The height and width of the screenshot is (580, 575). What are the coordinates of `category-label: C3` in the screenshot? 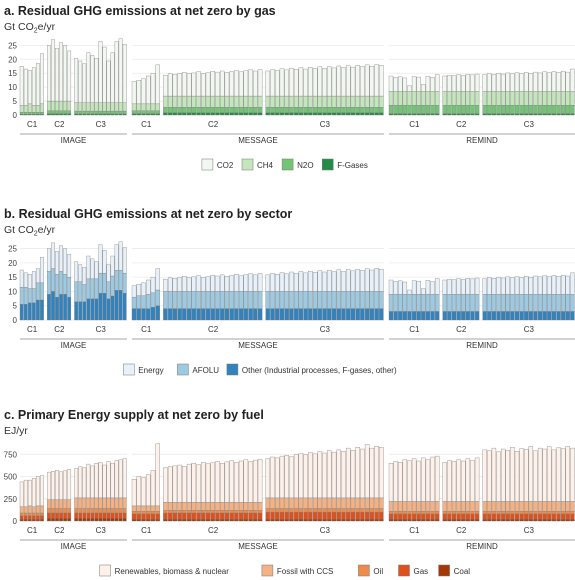 It's located at (101, 124).